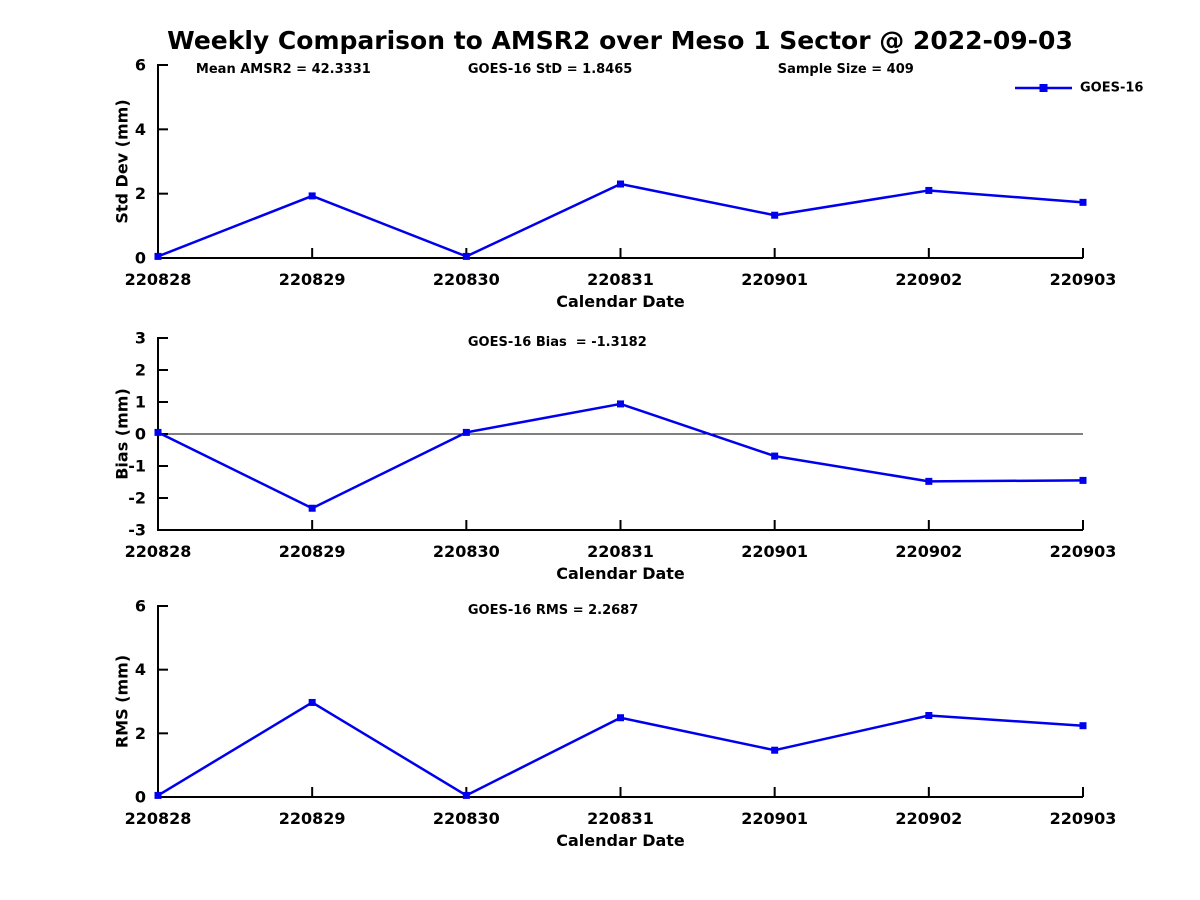  Describe the element at coordinates (122, 701) in the screenshot. I see `y-axis-title: RMS (mm)` at that location.